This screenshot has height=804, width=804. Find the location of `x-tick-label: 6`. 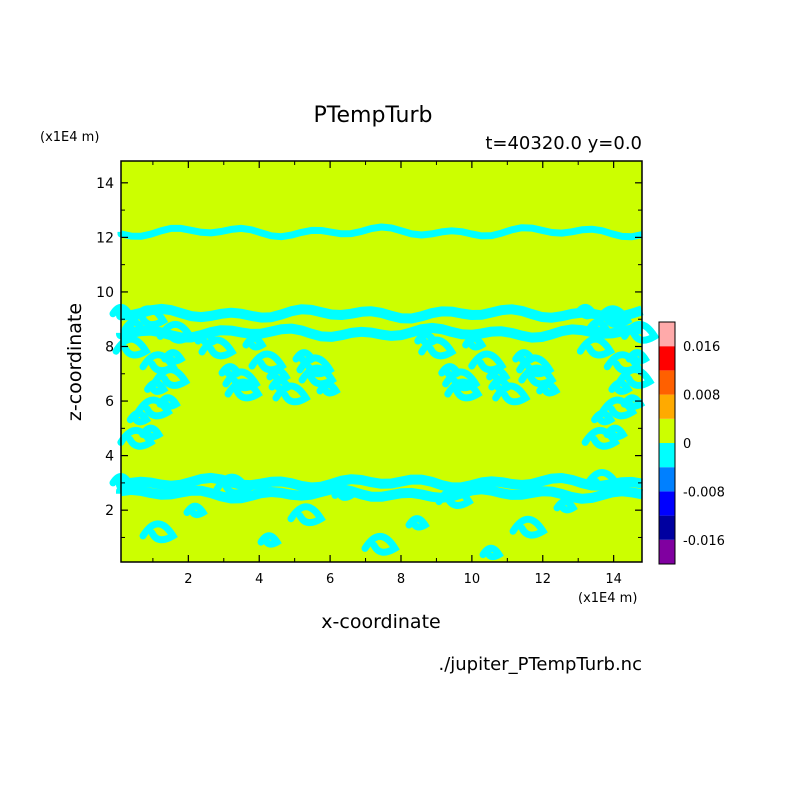

x-tick-label: 6 is located at coordinates (330, 579).